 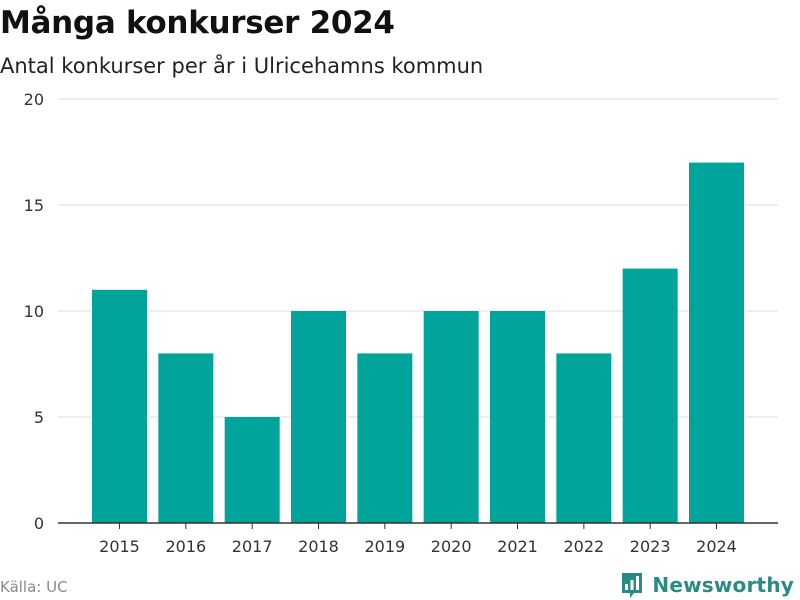 I want to click on y-axis-ticks: 0 5 10 15 20, so click(x=34, y=311).